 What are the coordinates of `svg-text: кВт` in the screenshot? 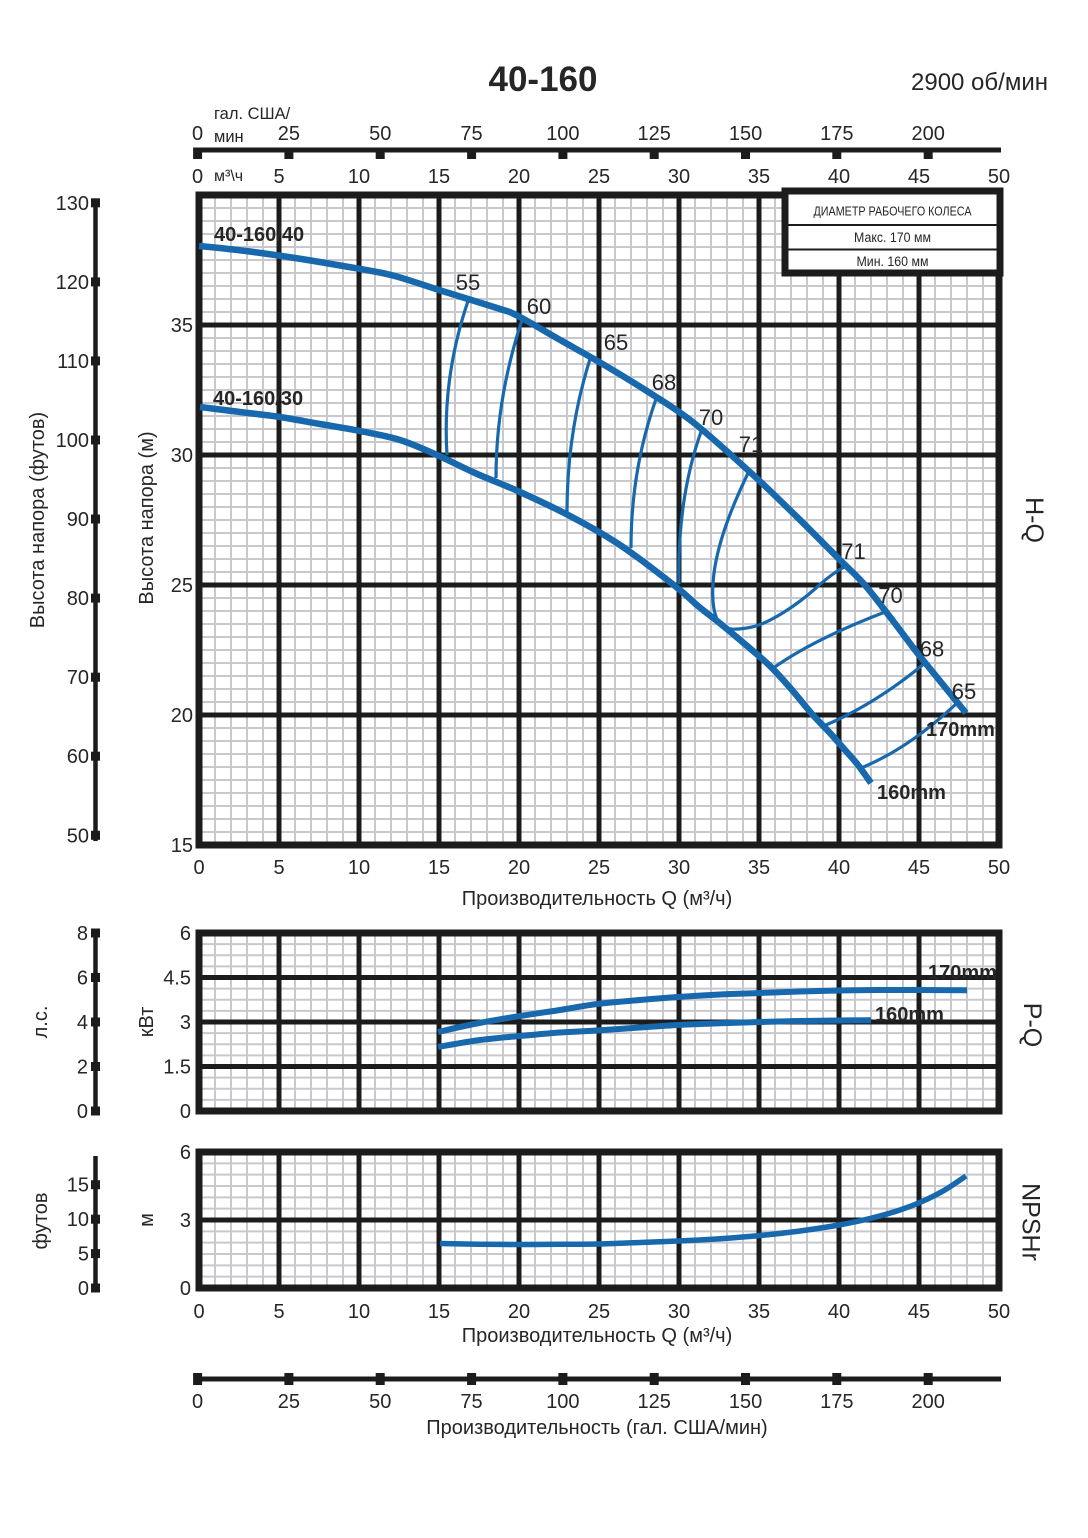 It's located at (147, 1022).